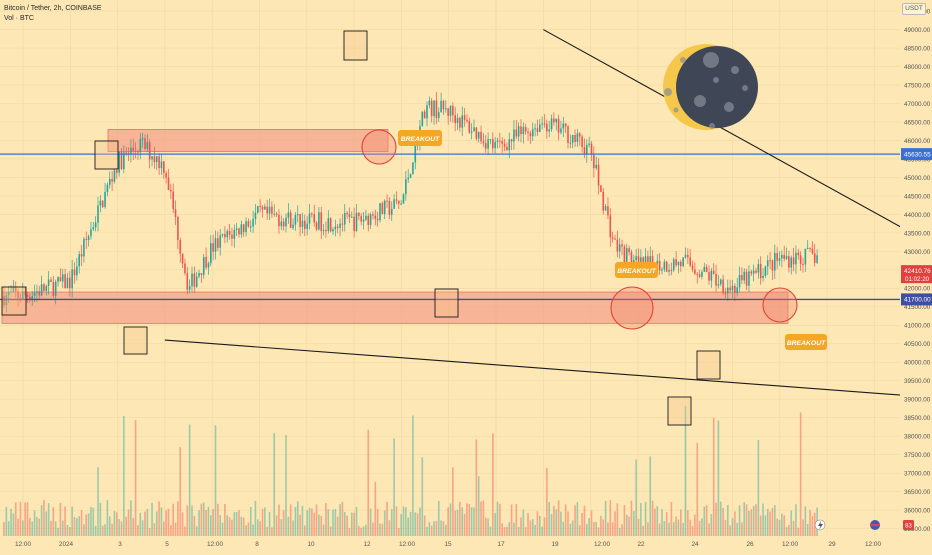  I want to click on time-tick-label: 12:00, so click(873, 544).